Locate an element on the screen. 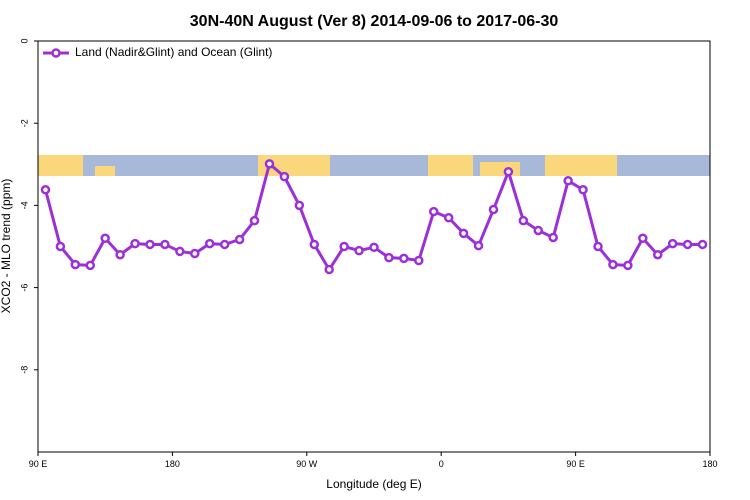 Image resolution: width=750 pixels, height=500 pixels. y-tick-label: -4 is located at coordinates (24, 205).